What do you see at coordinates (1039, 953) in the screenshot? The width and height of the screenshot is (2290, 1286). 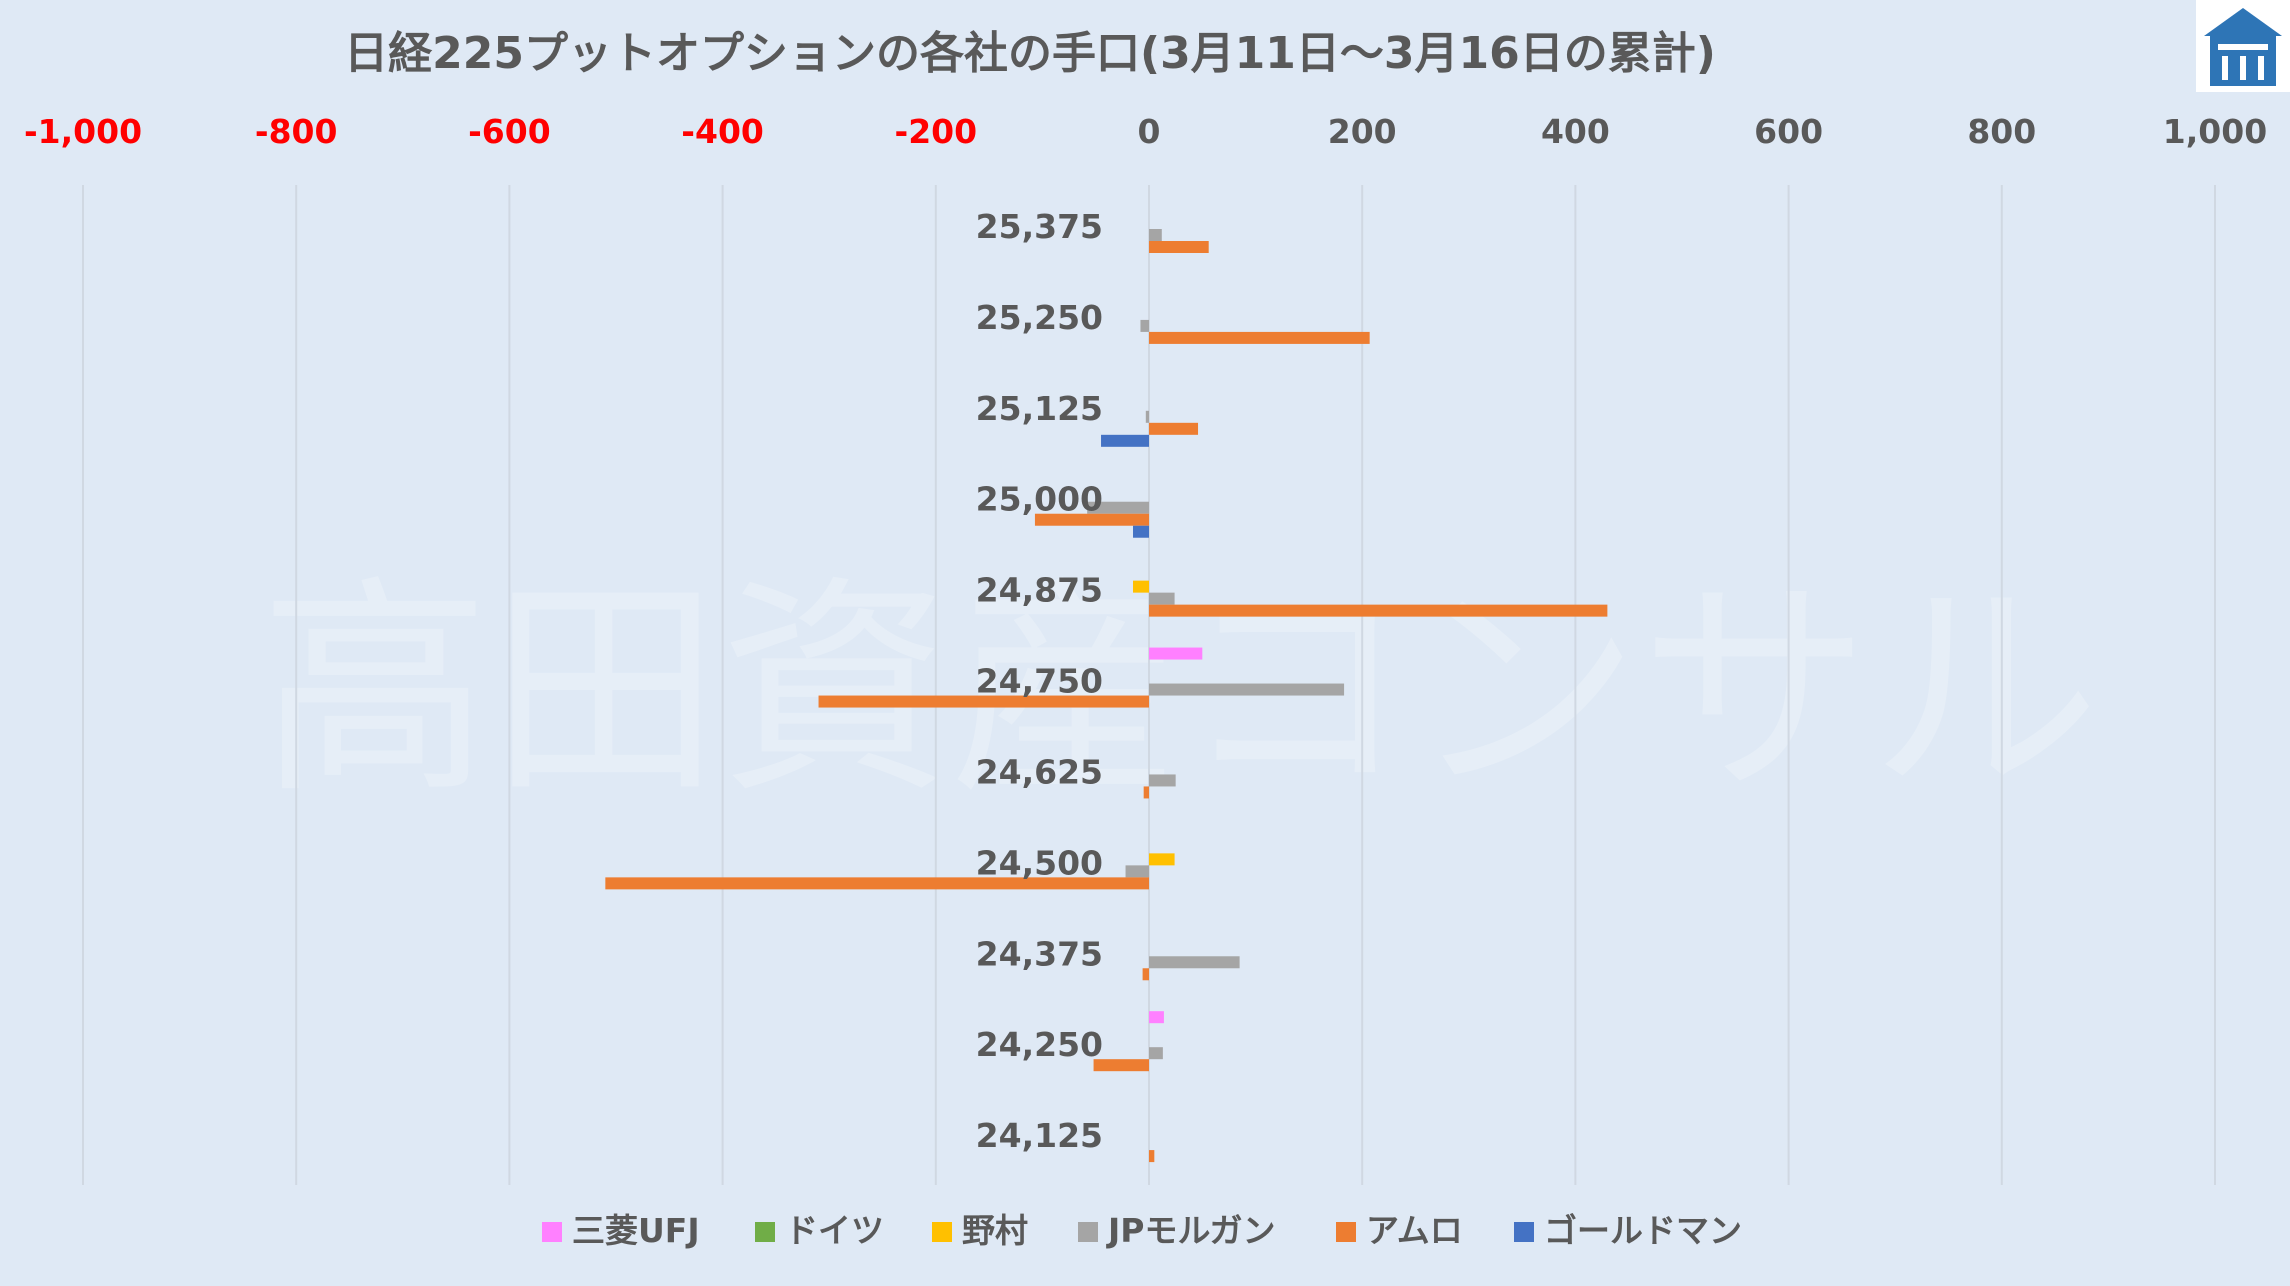 I see `category-label: 24,375` at bounding box center [1039, 953].